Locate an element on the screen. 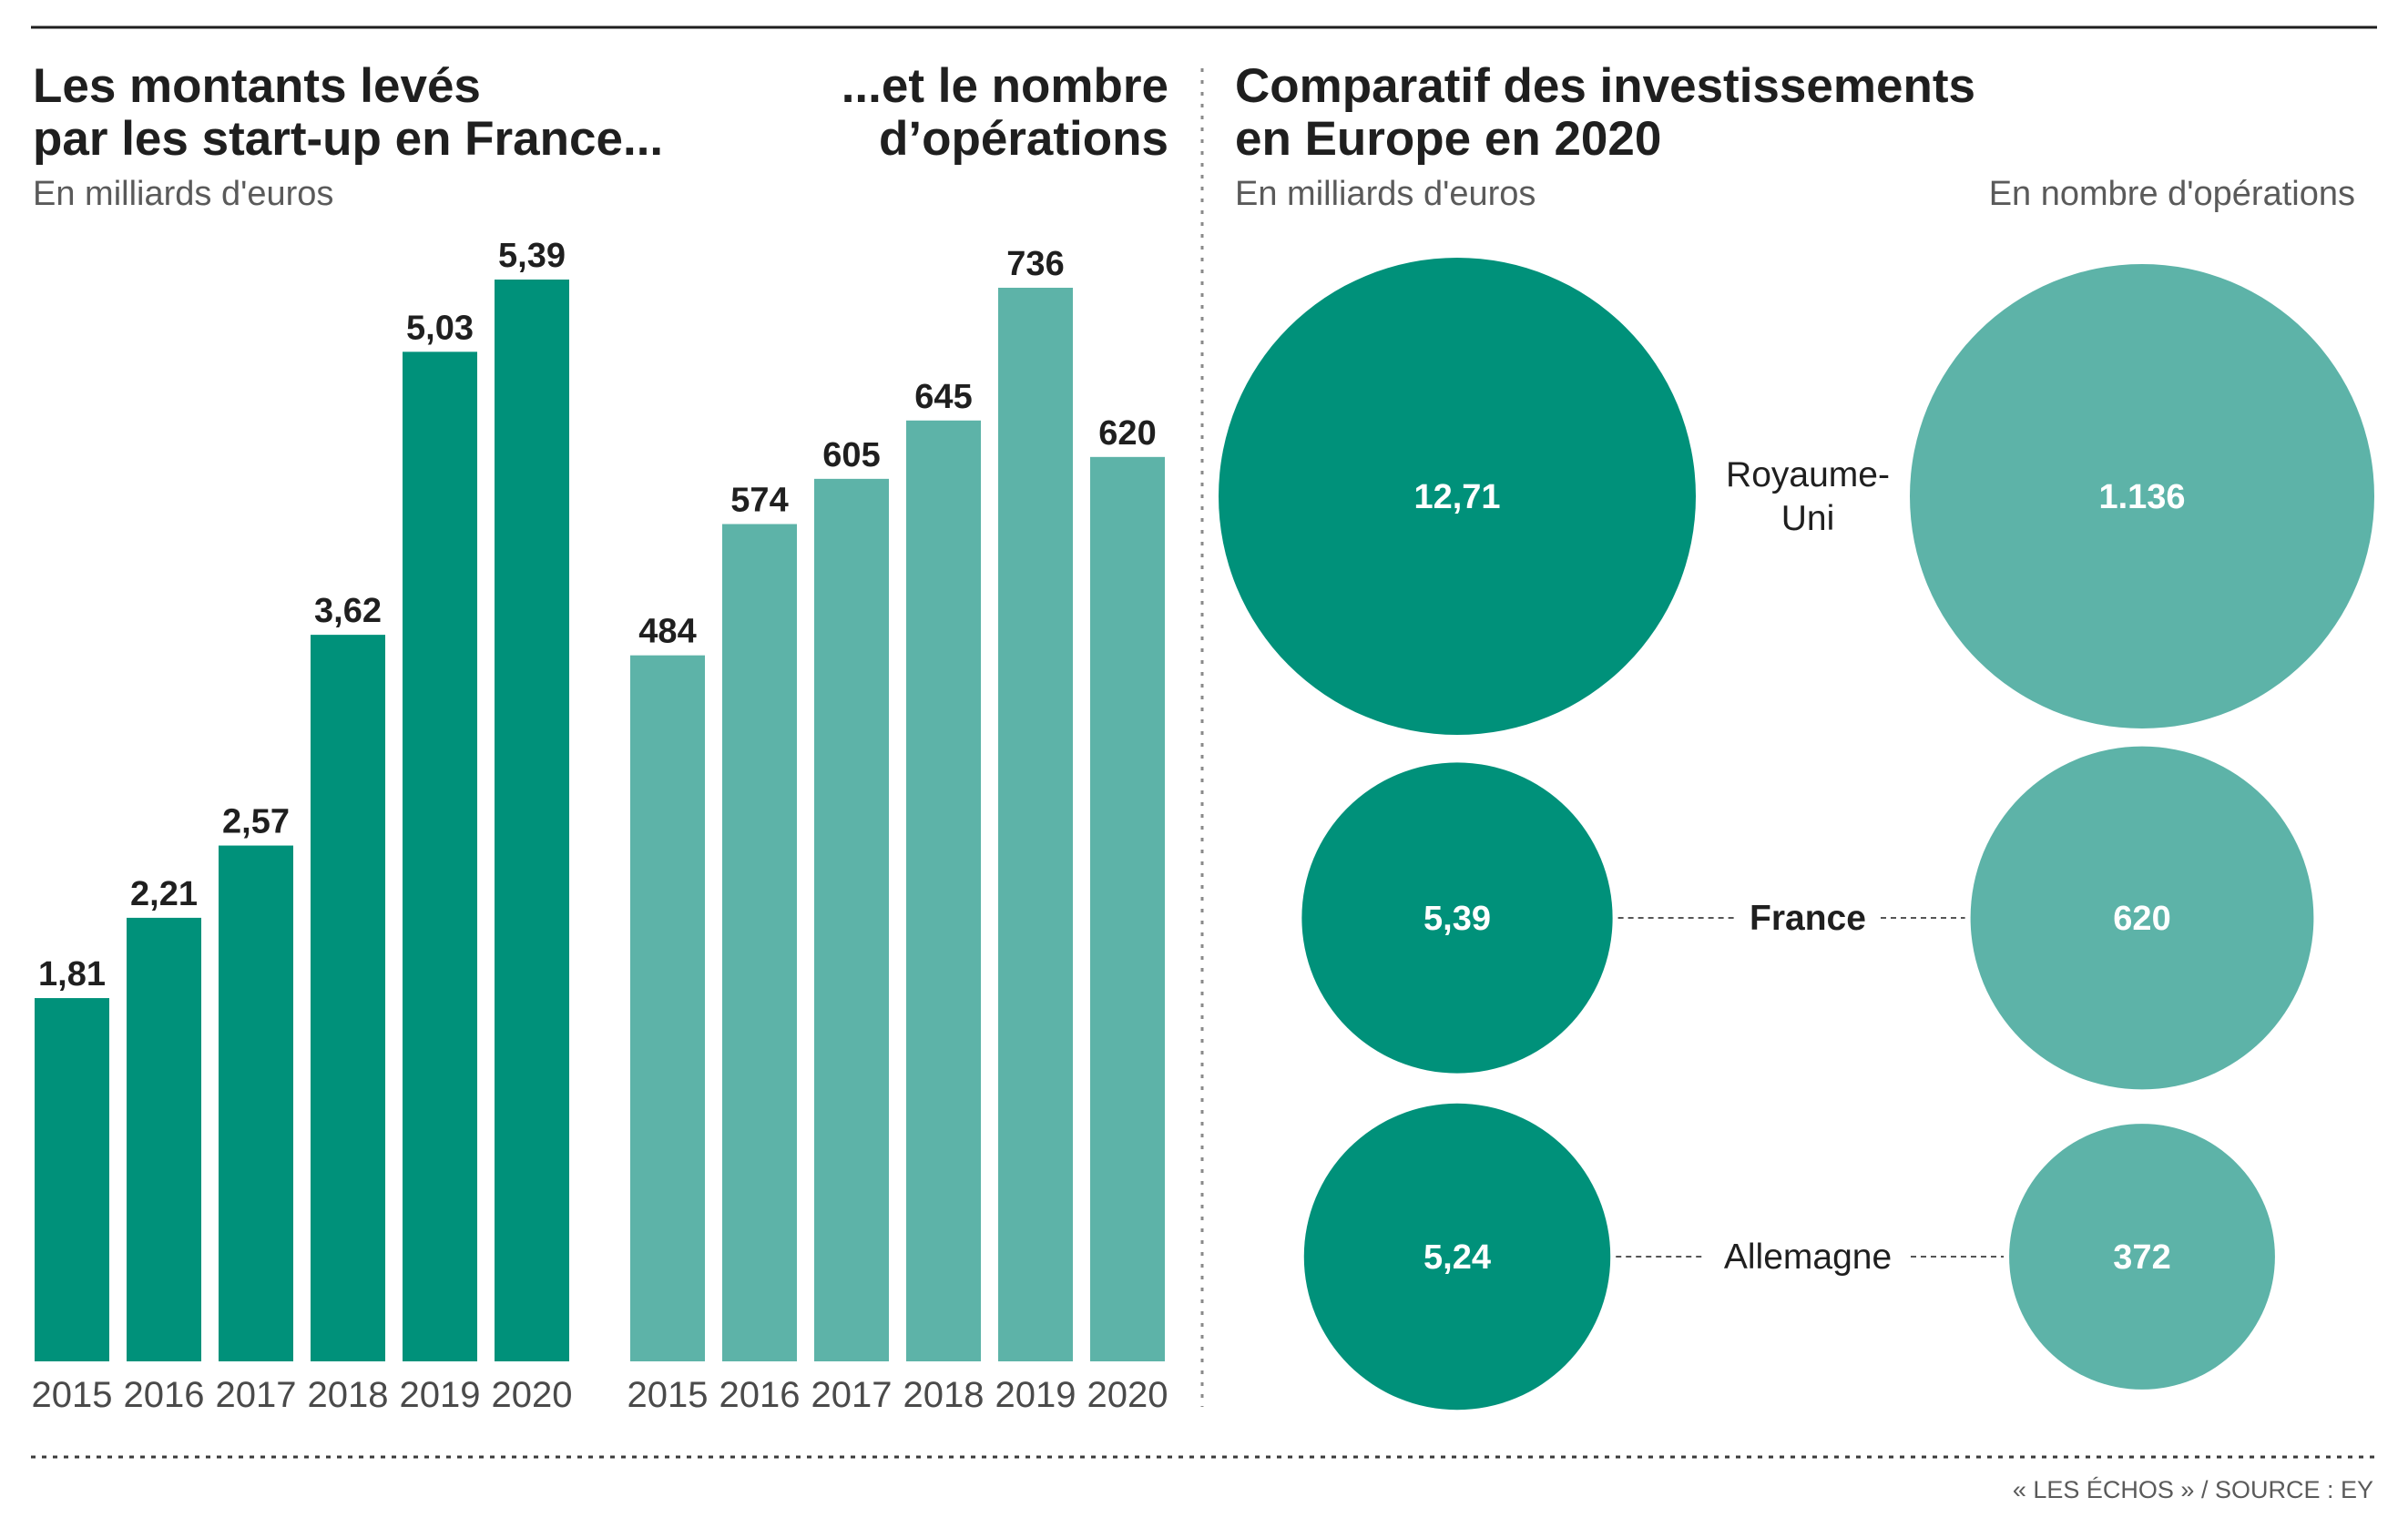 The image size is (2408, 1528). chart1-value-label-2019: 5,03 is located at coordinates (440, 328).